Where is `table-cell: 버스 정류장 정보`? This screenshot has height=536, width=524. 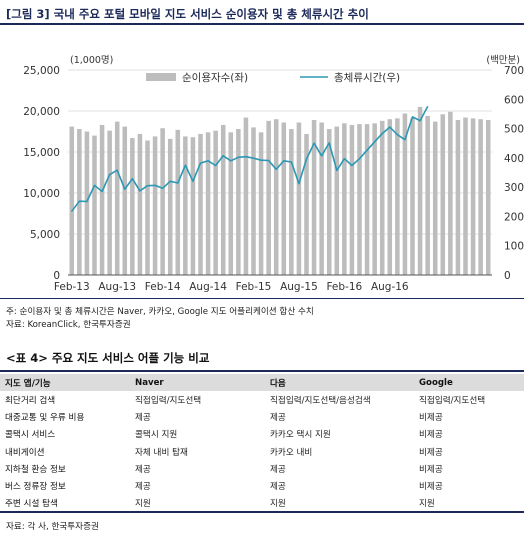 table-cell: 버스 정류장 정보 is located at coordinates (35, 487).